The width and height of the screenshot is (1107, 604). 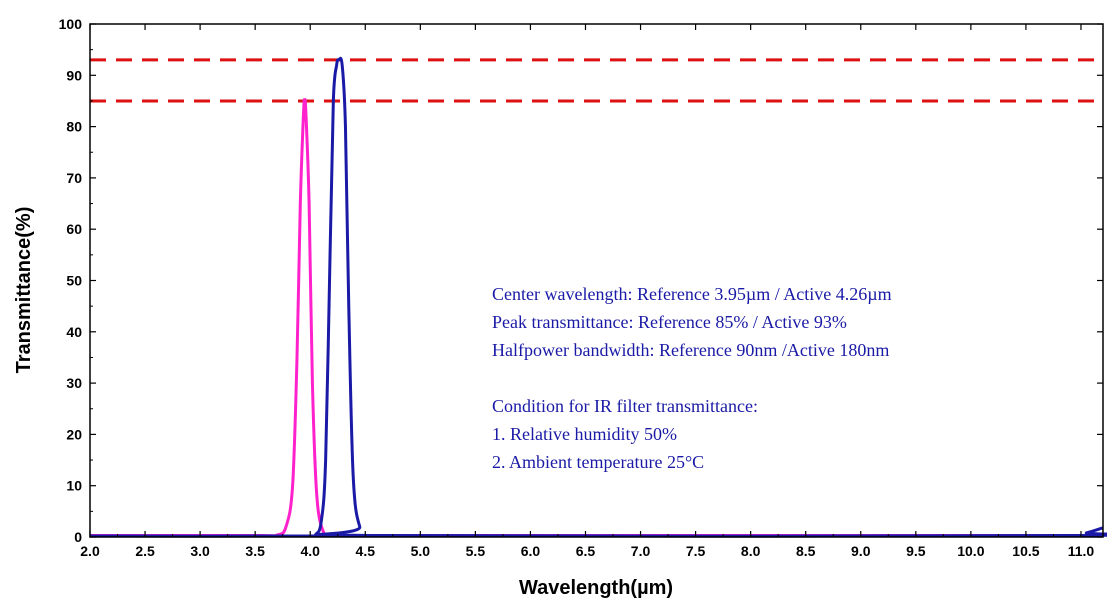 I want to click on x-tick-label: 7.5, so click(x=696, y=551).